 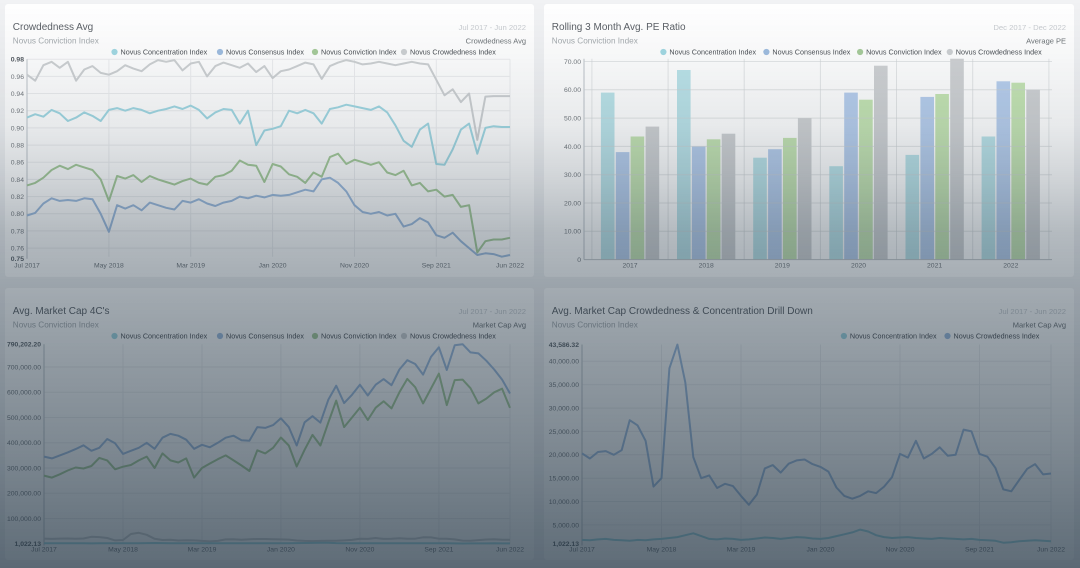 I want to click on svg-text: 0.98, so click(x=17, y=60).